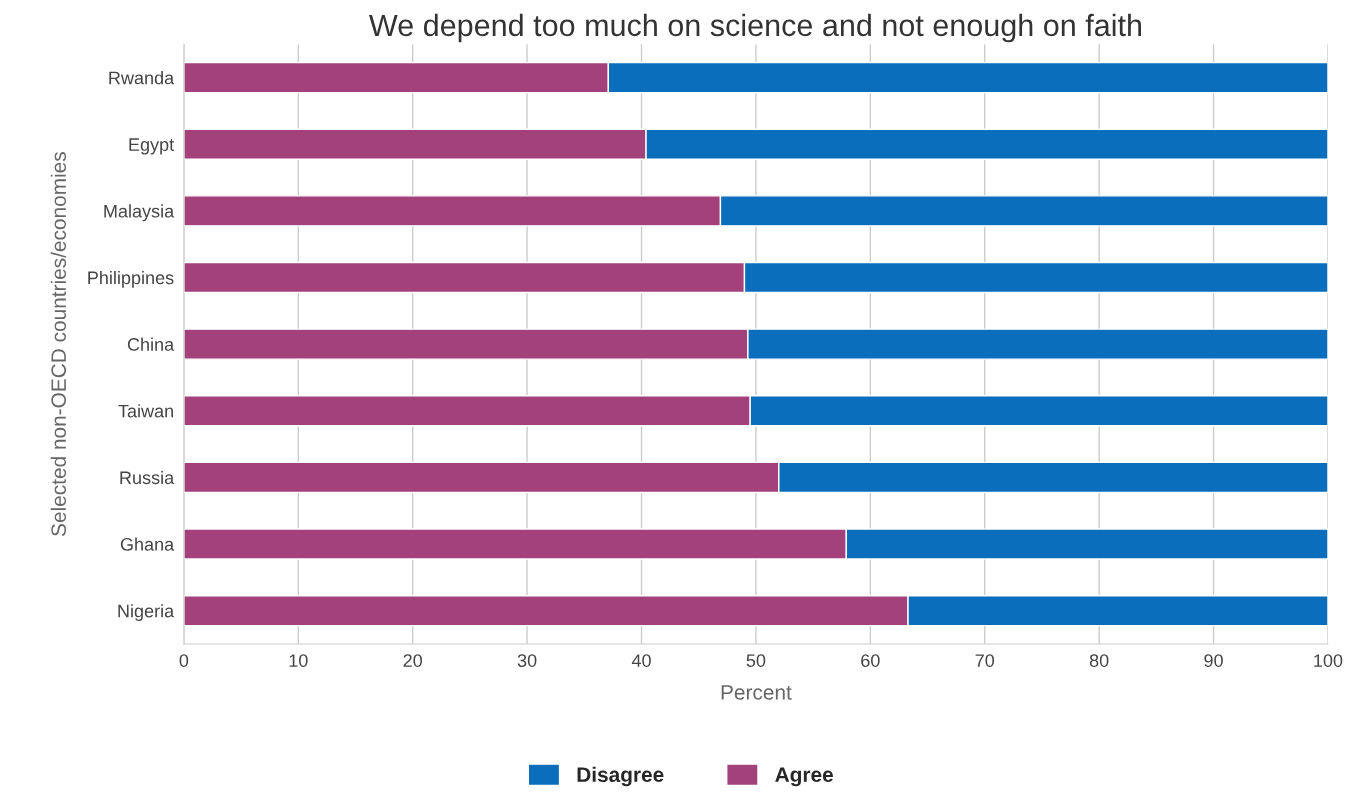 Image resolution: width=1362 pixels, height=805 pixels. Describe the element at coordinates (147, 477) in the screenshot. I see `y-tick-label: Russia` at that location.